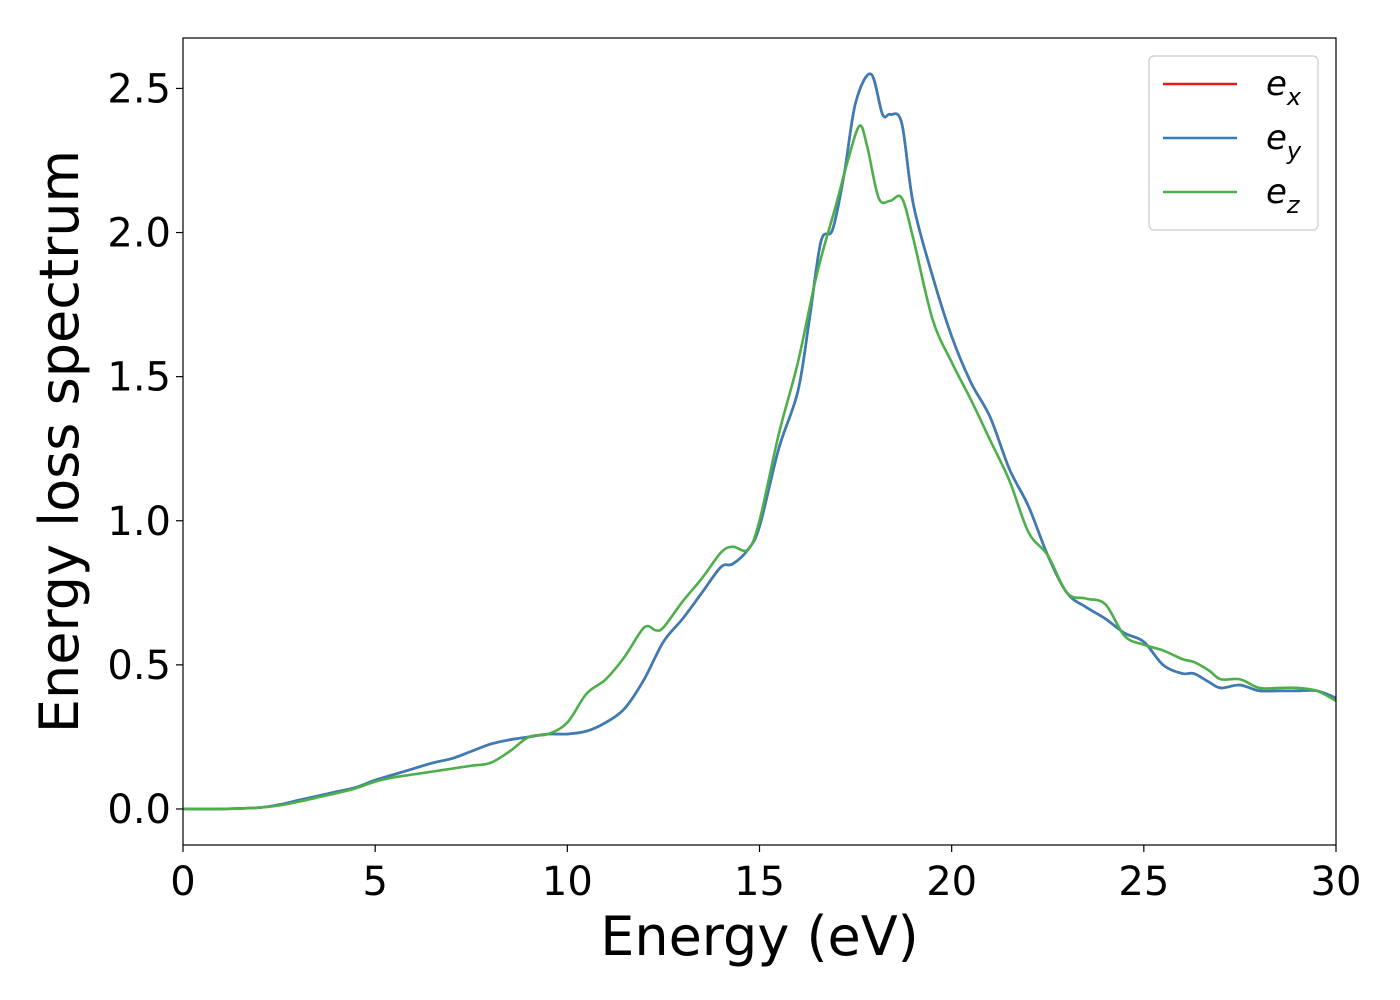 The width and height of the screenshot is (1400, 1000). I want to click on y-axis: 0.0 0.5 1.0 1.5 2.0 2.5, so click(145, 449).